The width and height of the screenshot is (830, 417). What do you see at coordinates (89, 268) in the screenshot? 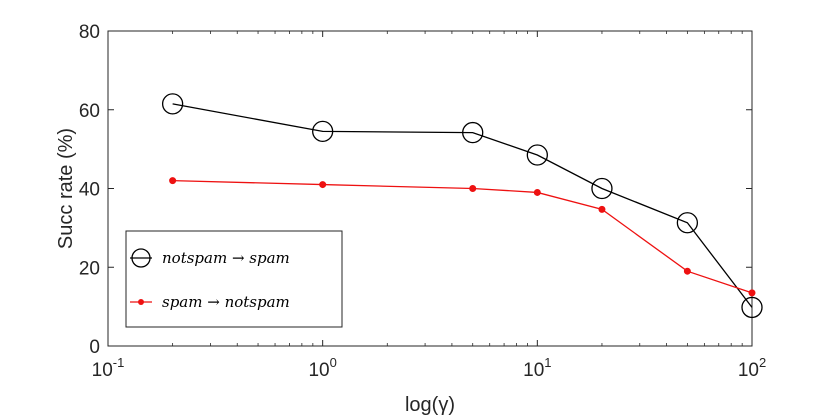
I see `y-tick-label: 20` at bounding box center [89, 268].